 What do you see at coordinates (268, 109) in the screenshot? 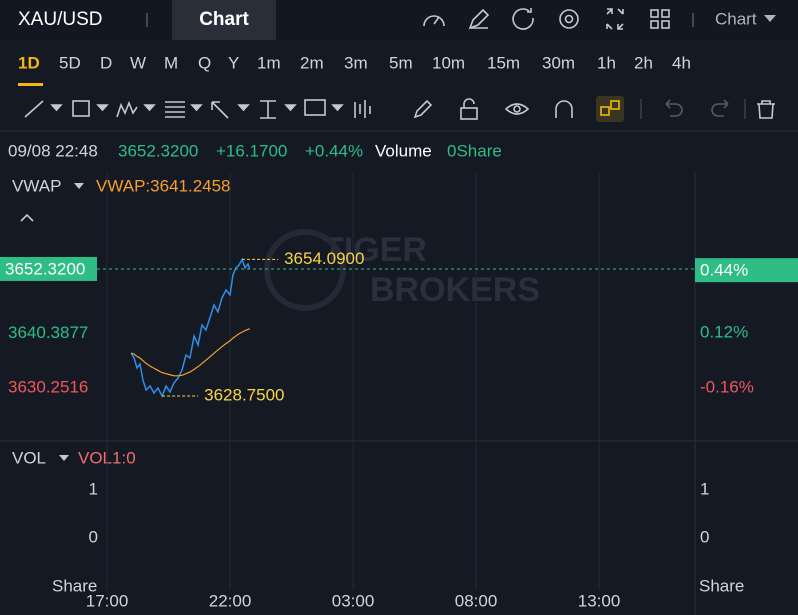
I see `measure-tool` at bounding box center [268, 109].